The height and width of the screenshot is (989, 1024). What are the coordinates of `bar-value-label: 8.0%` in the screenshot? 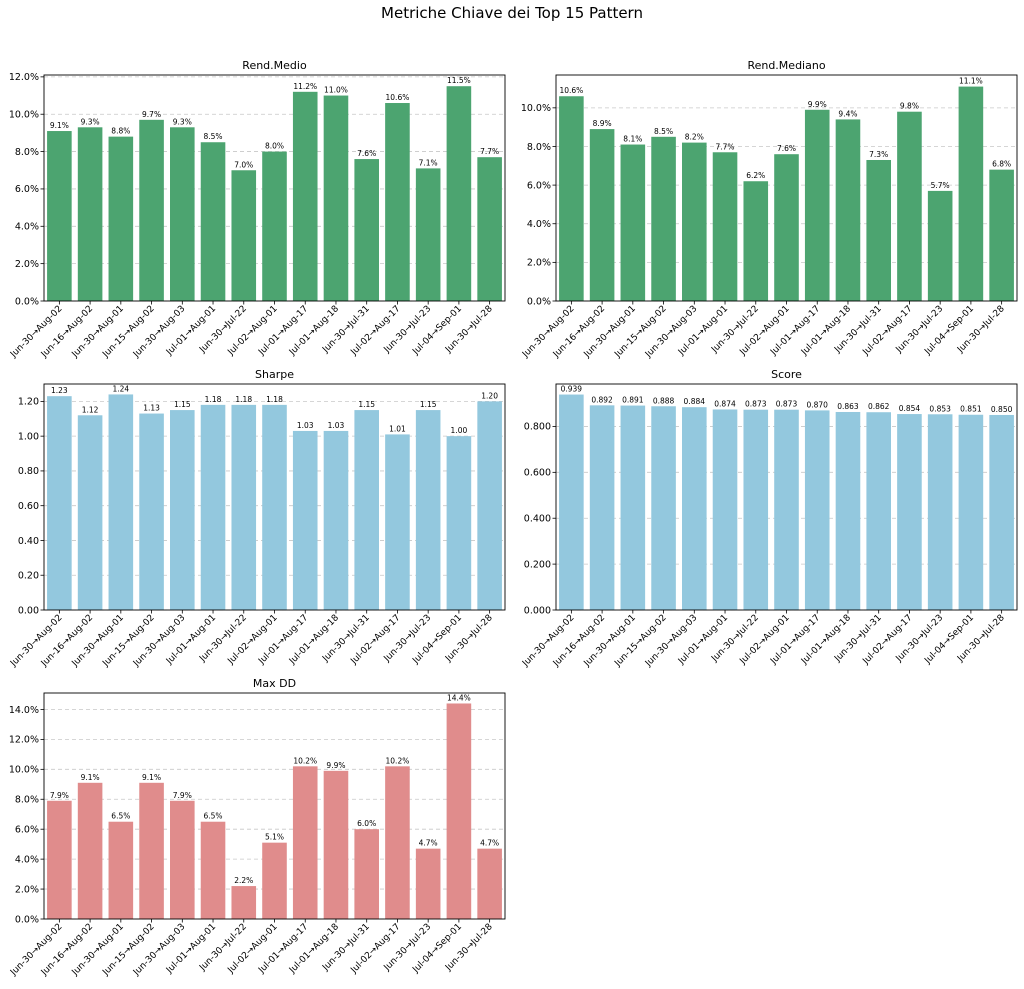 It's located at (274, 146).